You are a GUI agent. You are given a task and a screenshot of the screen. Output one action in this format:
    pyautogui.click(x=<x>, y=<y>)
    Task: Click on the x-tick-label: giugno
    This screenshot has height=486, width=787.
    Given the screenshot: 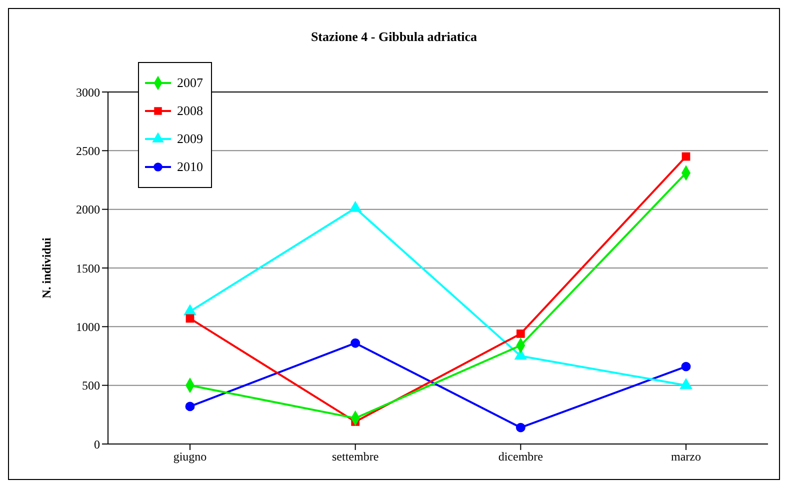 What is the action you would take?
    pyautogui.click(x=190, y=457)
    